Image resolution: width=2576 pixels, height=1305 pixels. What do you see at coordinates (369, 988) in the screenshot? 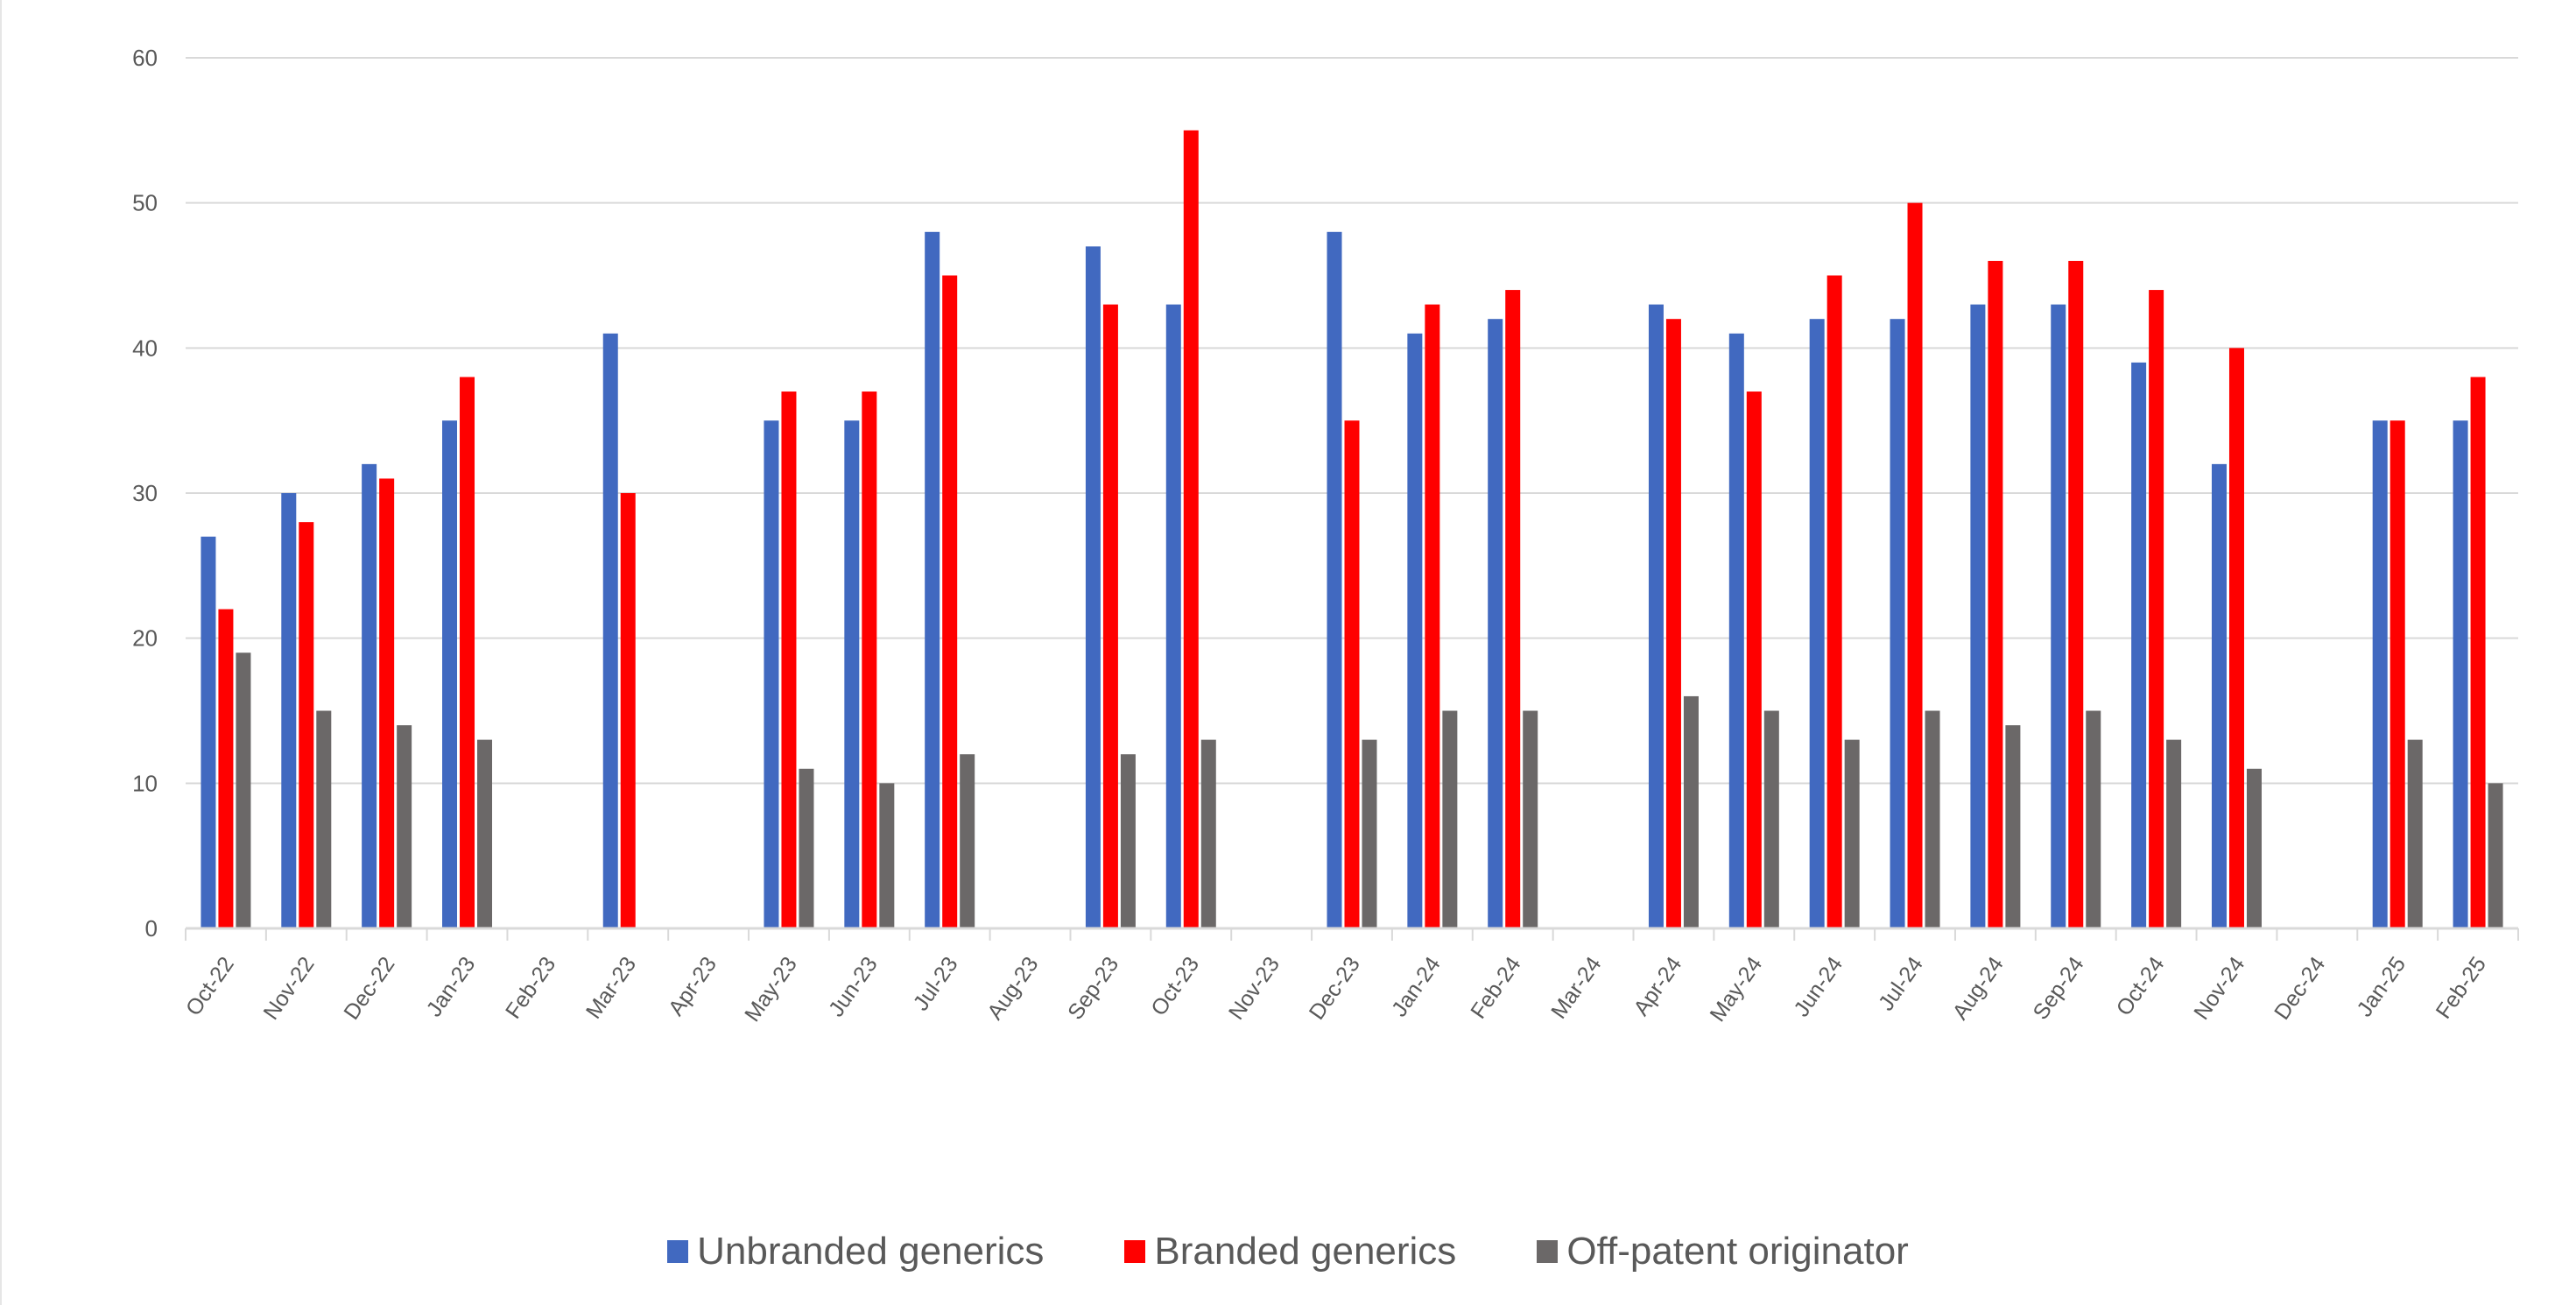
I see `x-tick-label: Dec-22` at bounding box center [369, 988].